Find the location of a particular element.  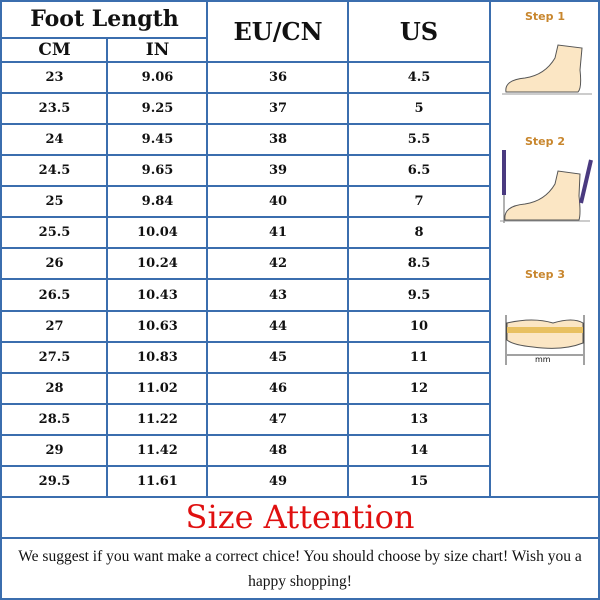

cell-us: 7 is located at coordinates (419, 202).